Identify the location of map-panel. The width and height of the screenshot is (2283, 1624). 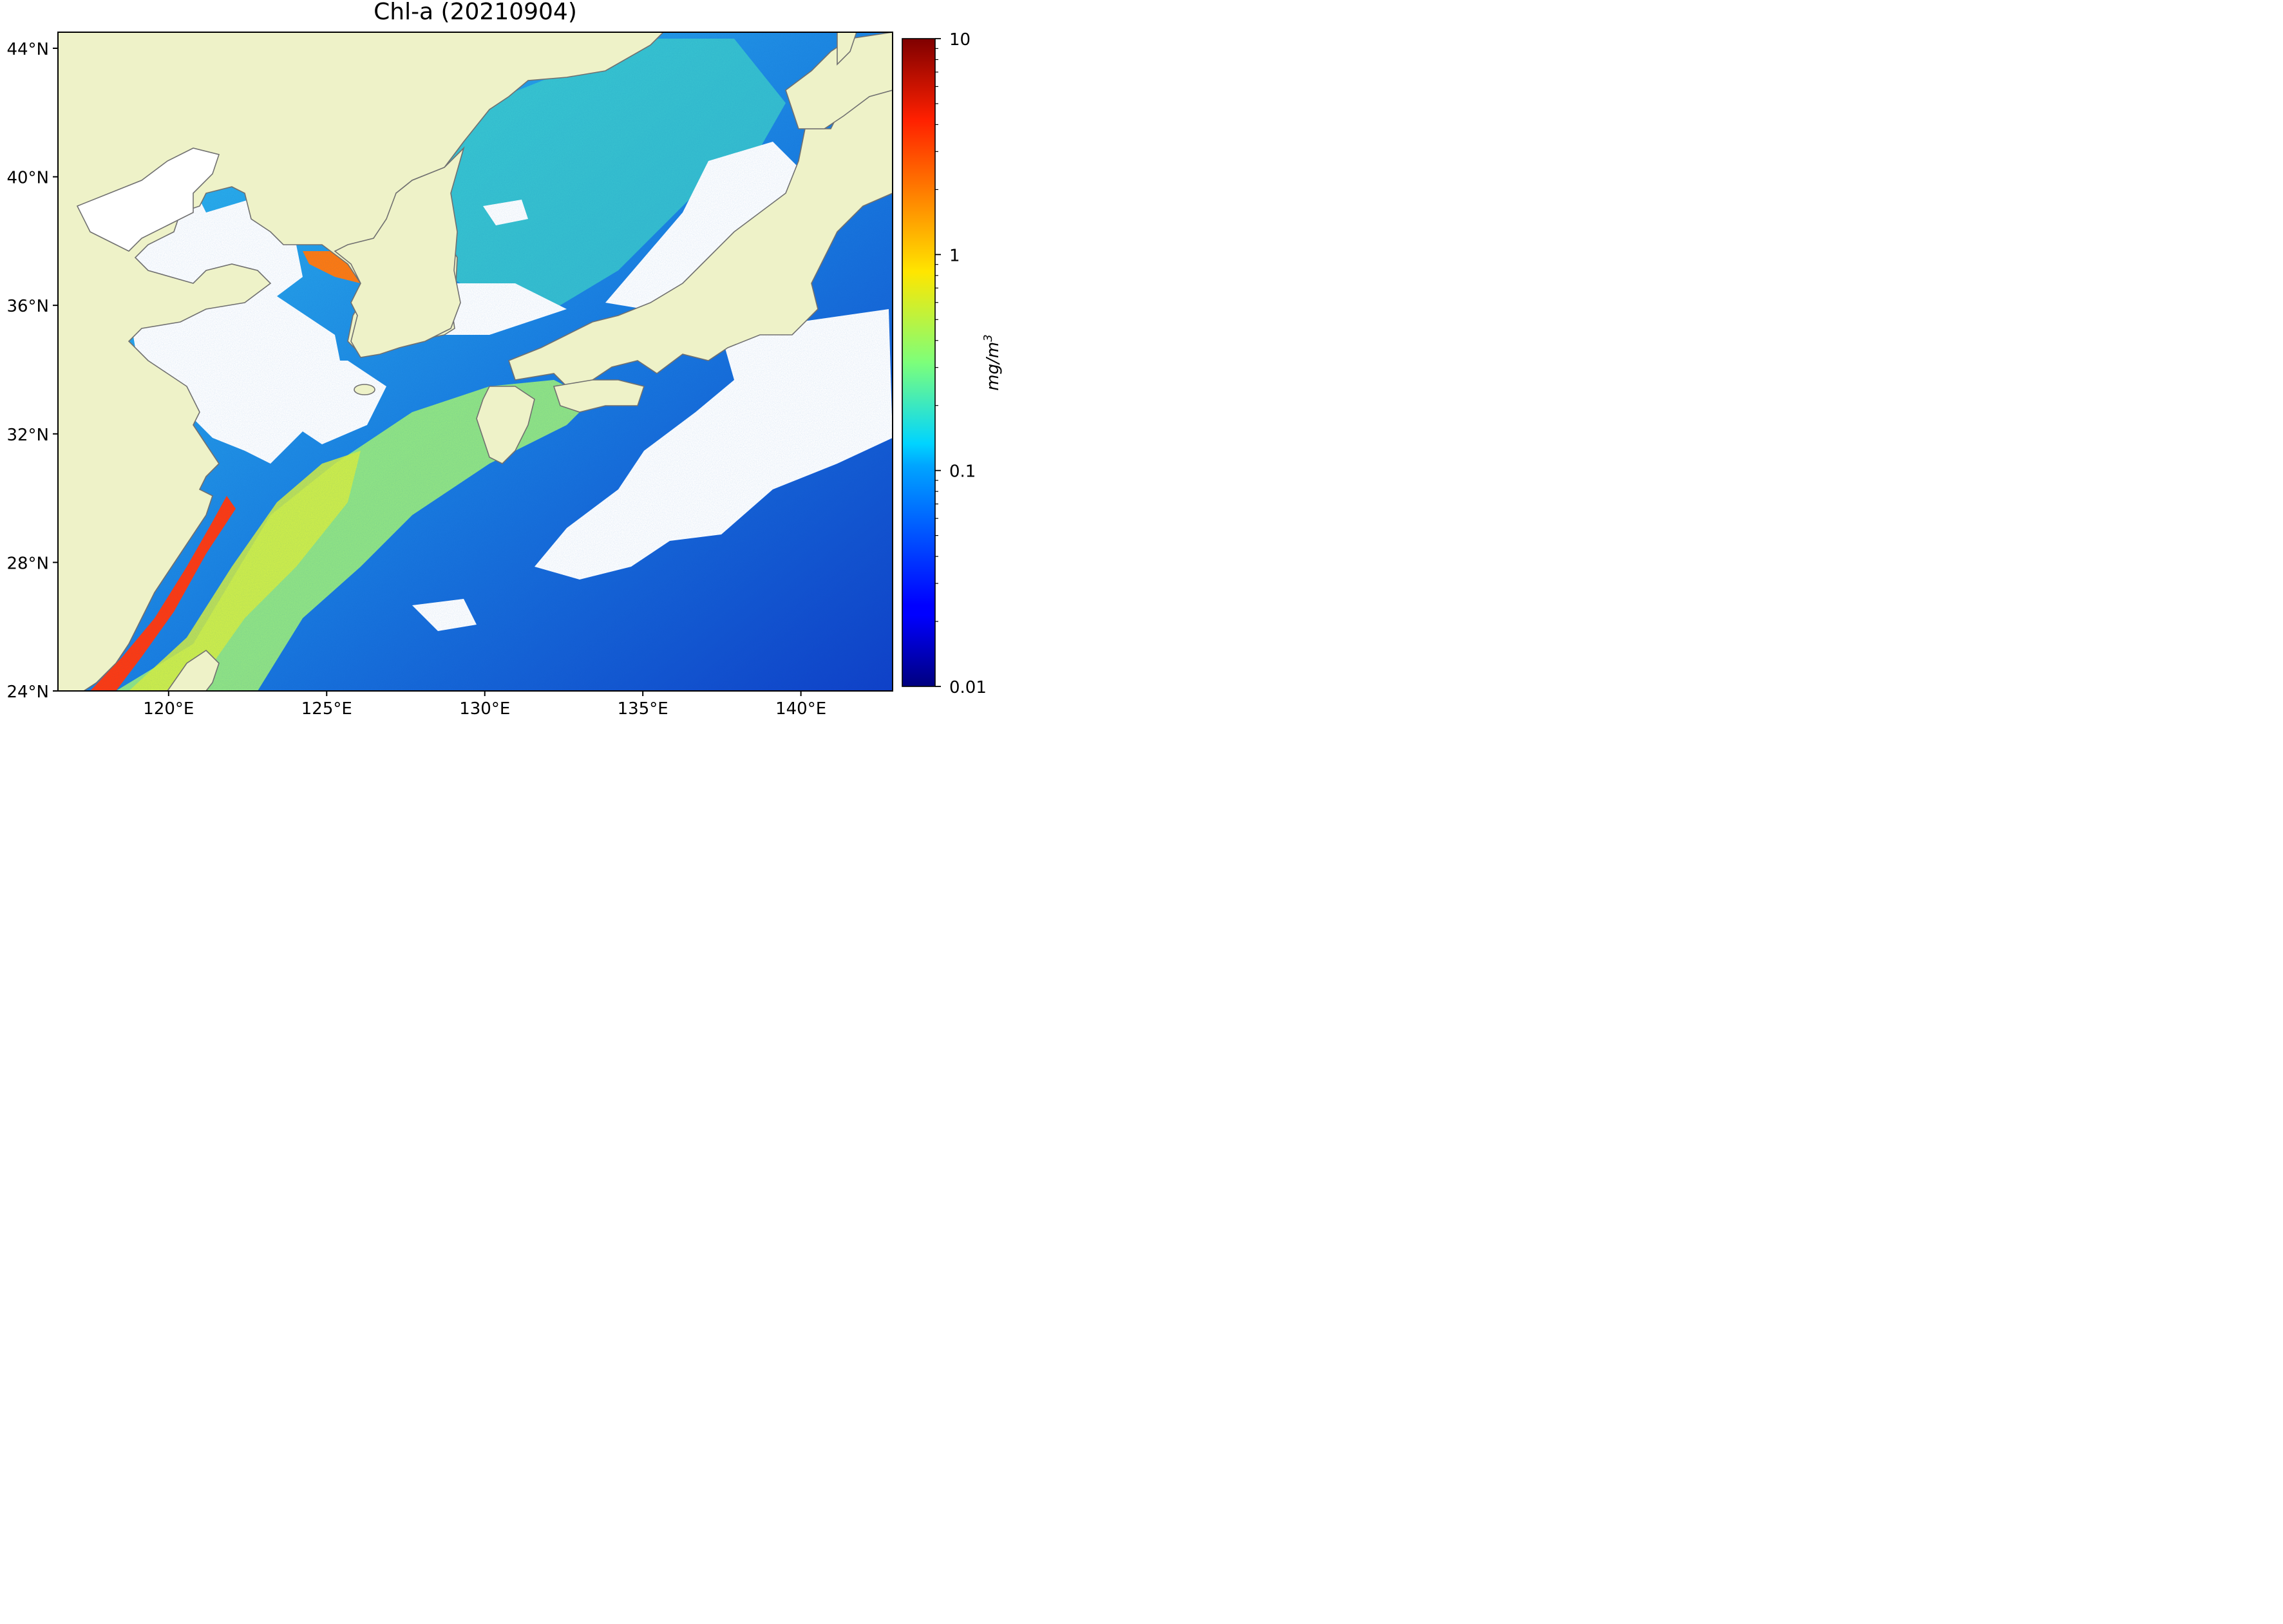
(475, 362).